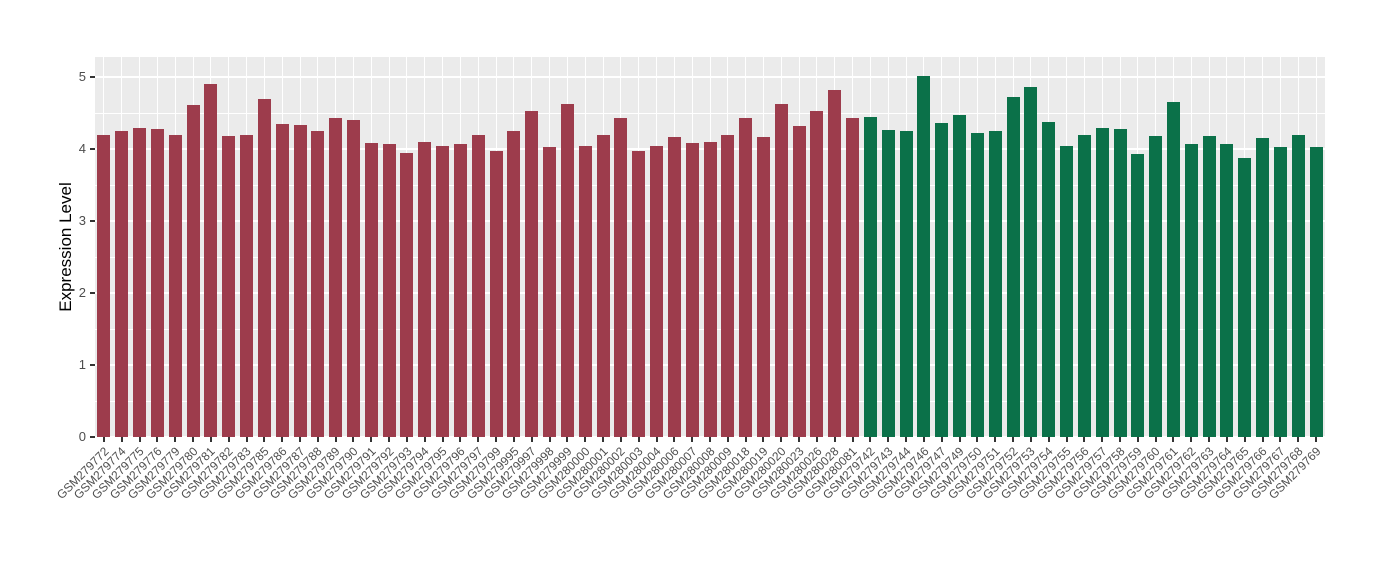 The height and width of the screenshot is (580, 1380). Describe the element at coordinates (82, 436) in the screenshot. I see `y-tick-label: 0` at that location.